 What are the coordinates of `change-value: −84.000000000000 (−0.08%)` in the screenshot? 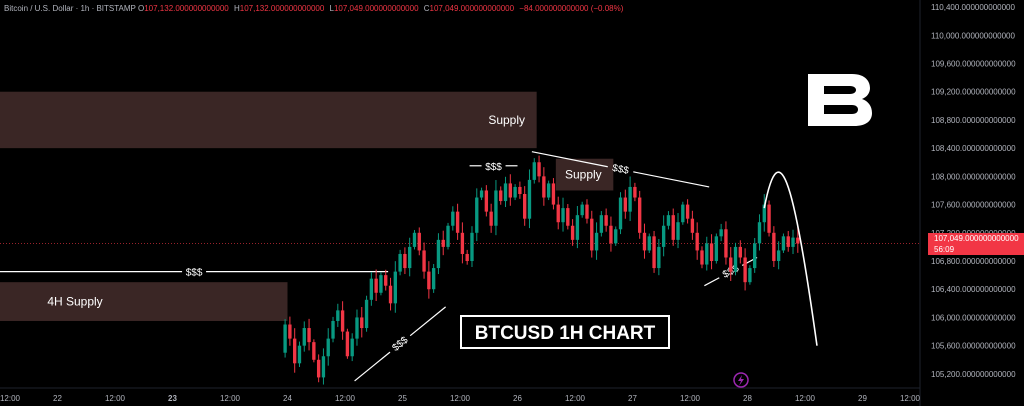 It's located at (571, 8).